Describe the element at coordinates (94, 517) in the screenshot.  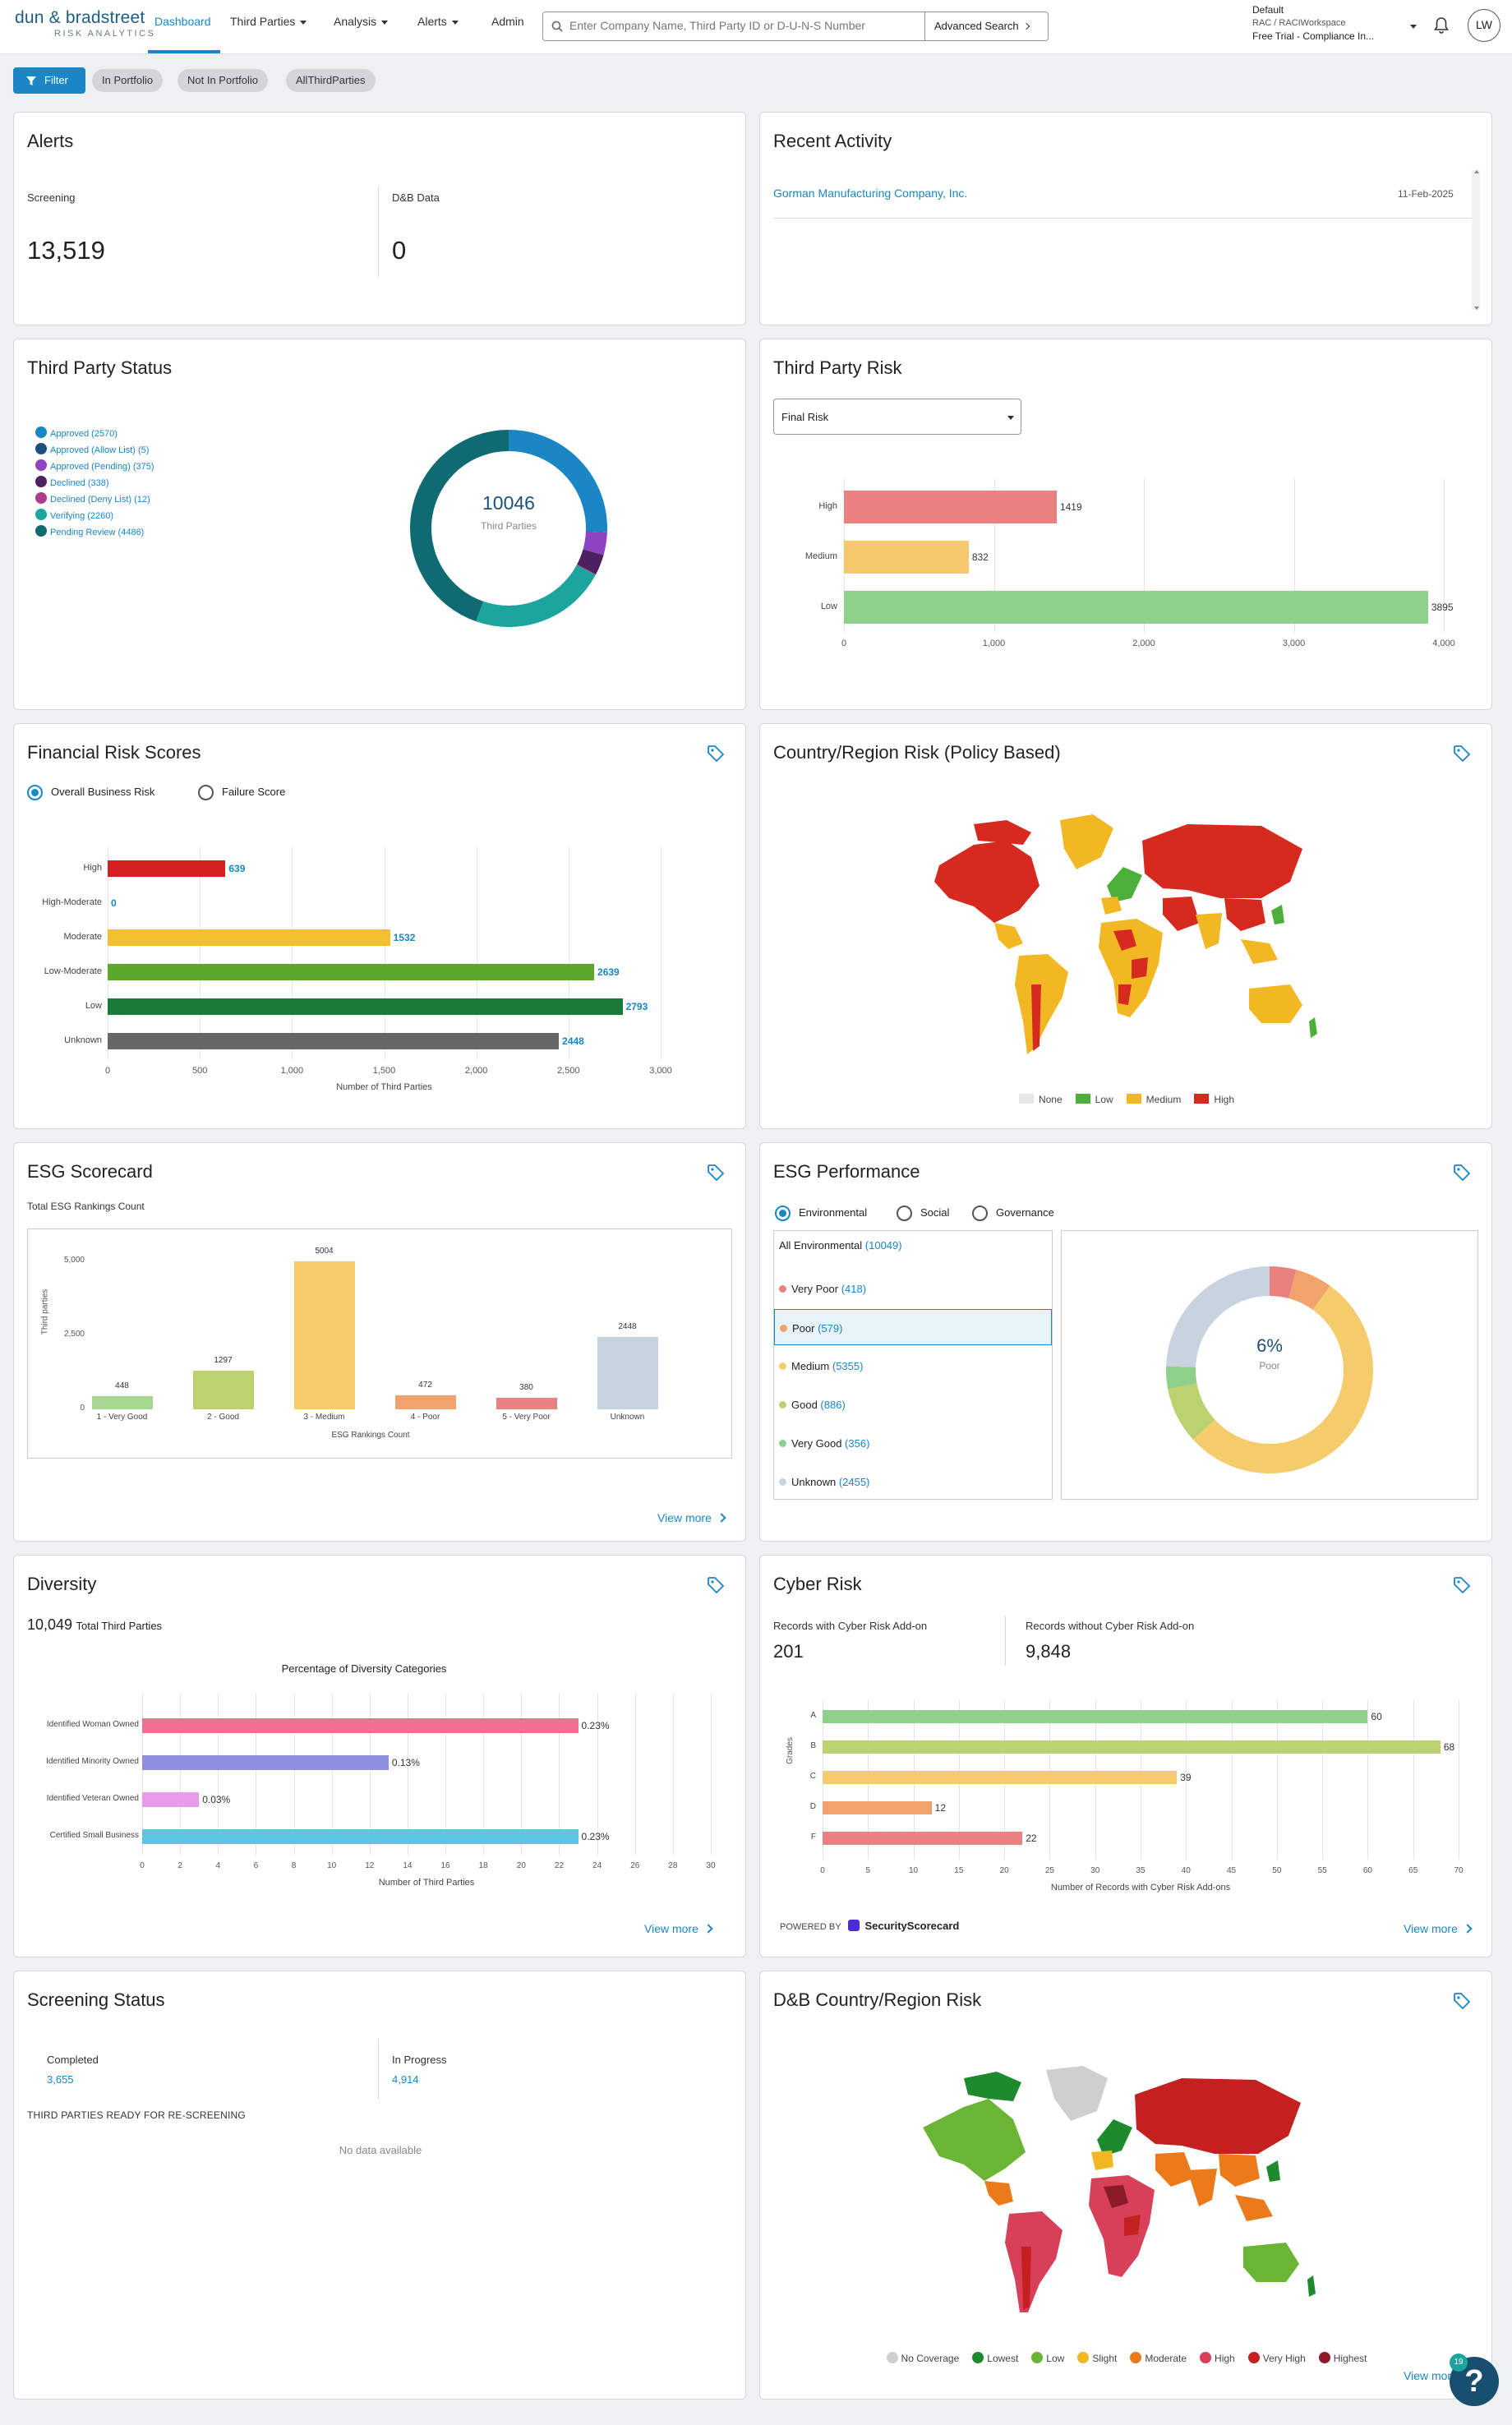
I see `status-legend-item: Verifying (2260)` at that location.